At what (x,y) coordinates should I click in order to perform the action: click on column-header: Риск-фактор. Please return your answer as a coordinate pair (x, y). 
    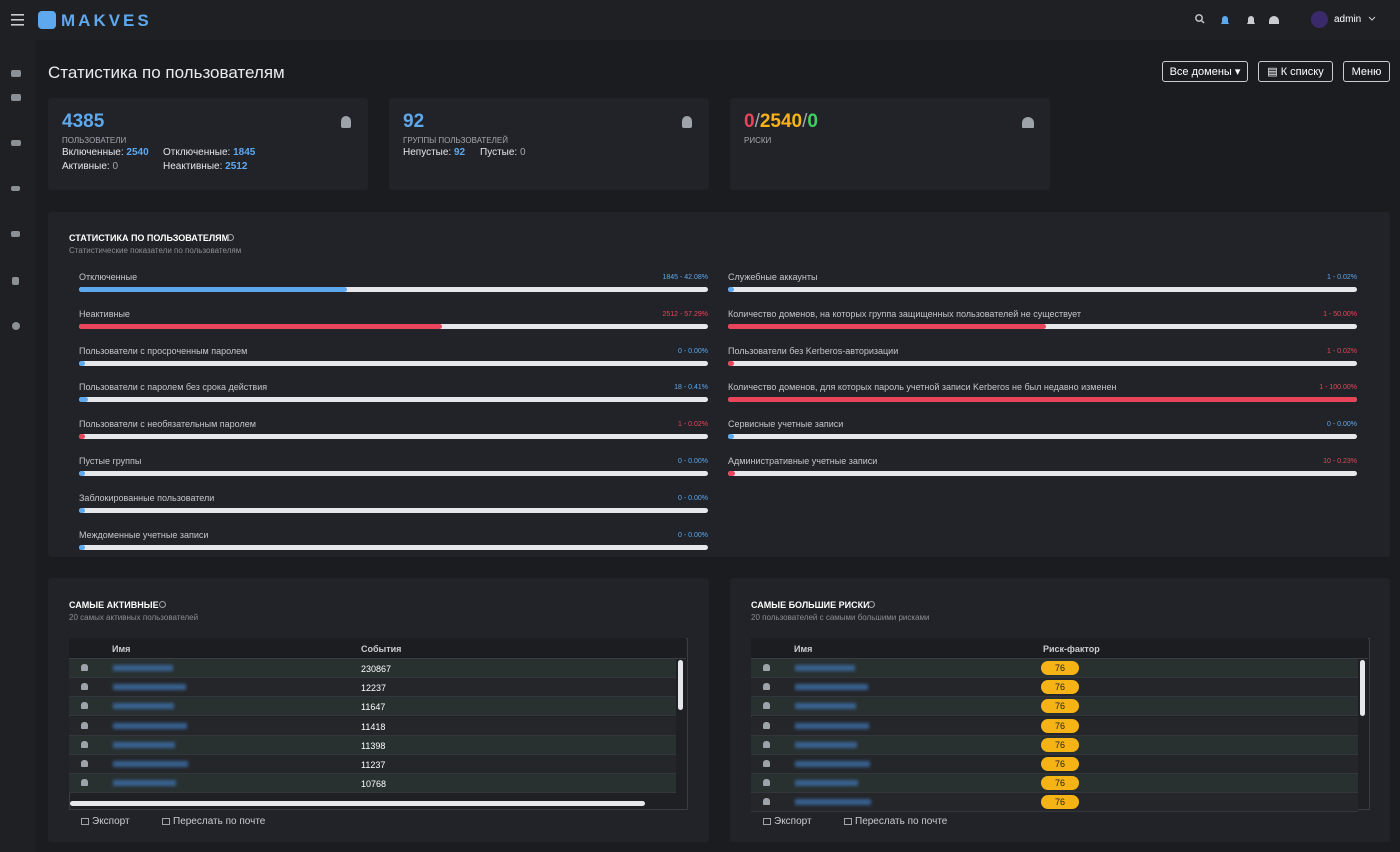
    Looking at the image, I should click on (1071, 649).